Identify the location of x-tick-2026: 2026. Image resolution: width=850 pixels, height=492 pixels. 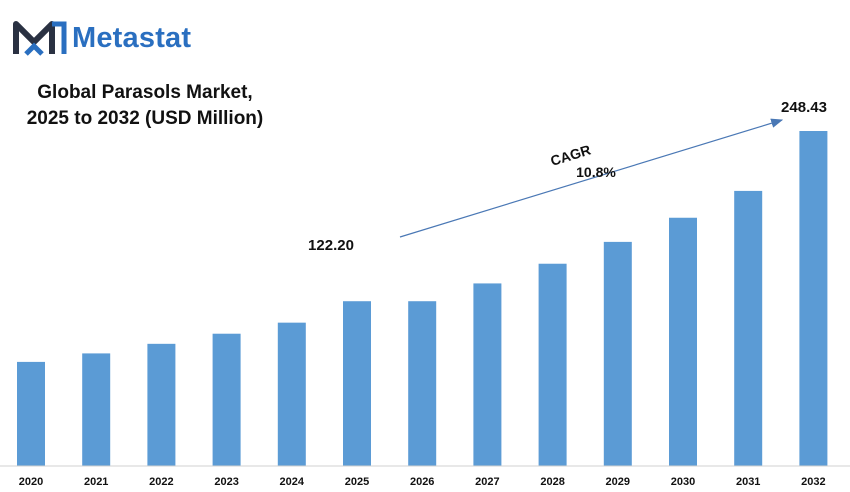
(422, 482).